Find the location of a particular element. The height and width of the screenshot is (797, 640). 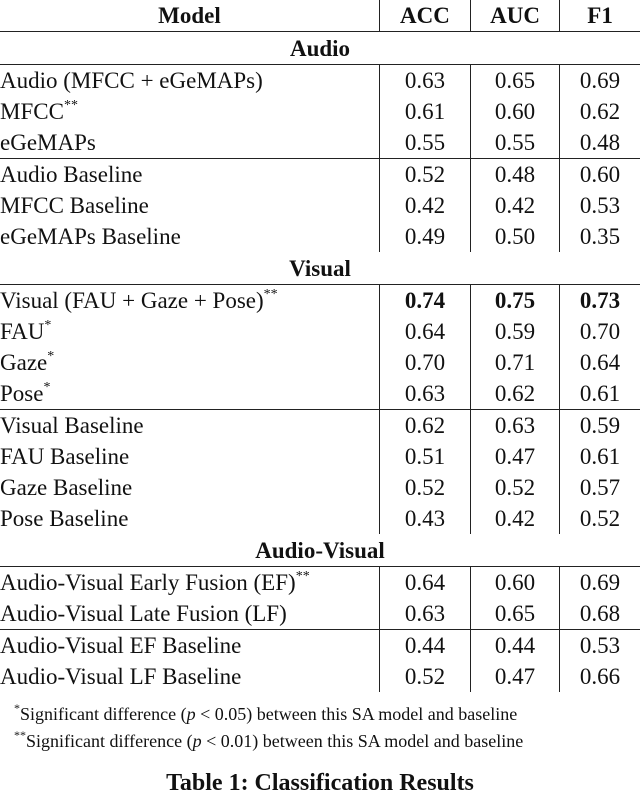

model-cell: Visual Baseline is located at coordinates (190, 425).